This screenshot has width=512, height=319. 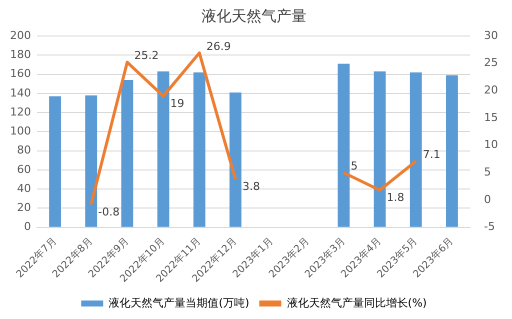 I want to click on y-tick-label: 100, so click(x=20, y=131).